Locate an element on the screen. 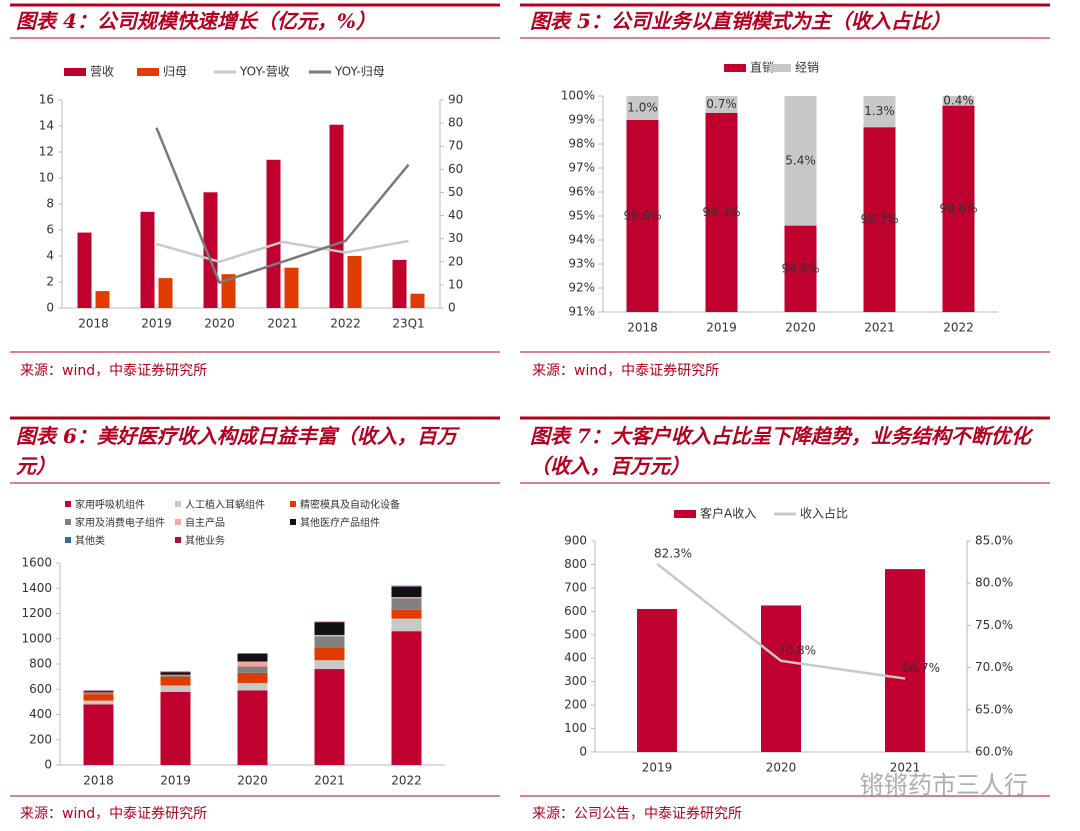 Image resolution: width=1080 pixels, height=831 pixels. y2-tick-label: 80 is located at coordinates (455, 123).